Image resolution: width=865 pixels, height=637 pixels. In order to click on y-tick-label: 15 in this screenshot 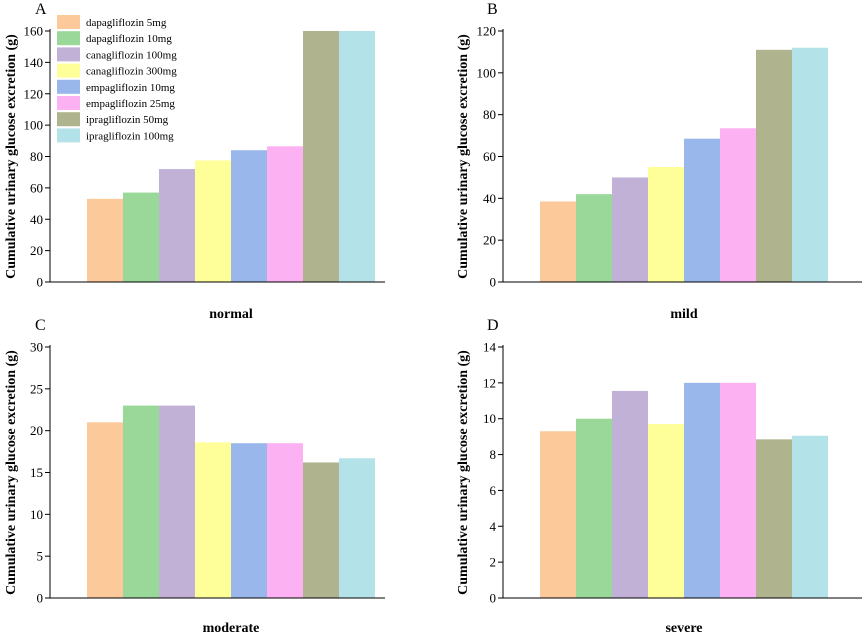, I will do `click(36, 472)`.